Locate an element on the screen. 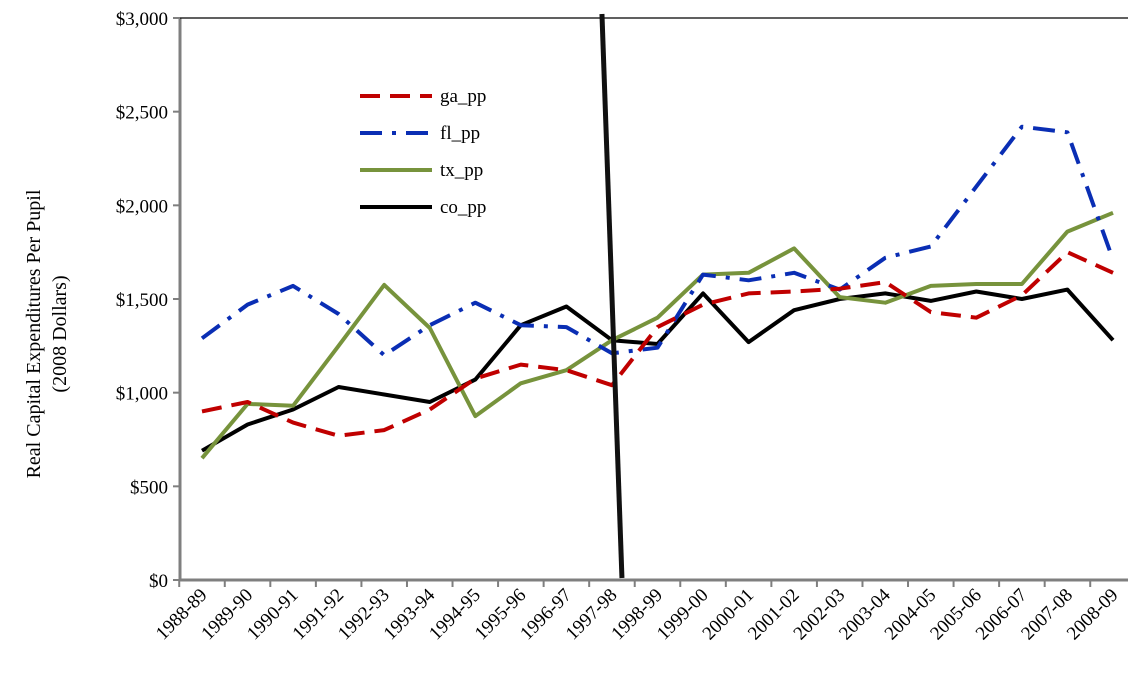  reference-line-layer is located at coordinates (612, 296).